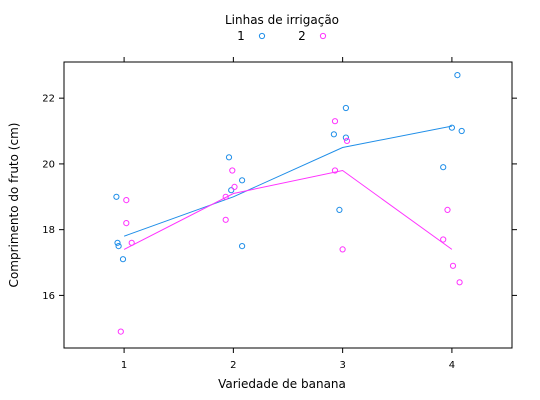 Image resolution: width=540 pixels, height=400 pixels. What do you see at coordinates (282, 384) in the screenshot?
I see `x-axis-label: Variedade de banana` at bounding box center [282, 384].